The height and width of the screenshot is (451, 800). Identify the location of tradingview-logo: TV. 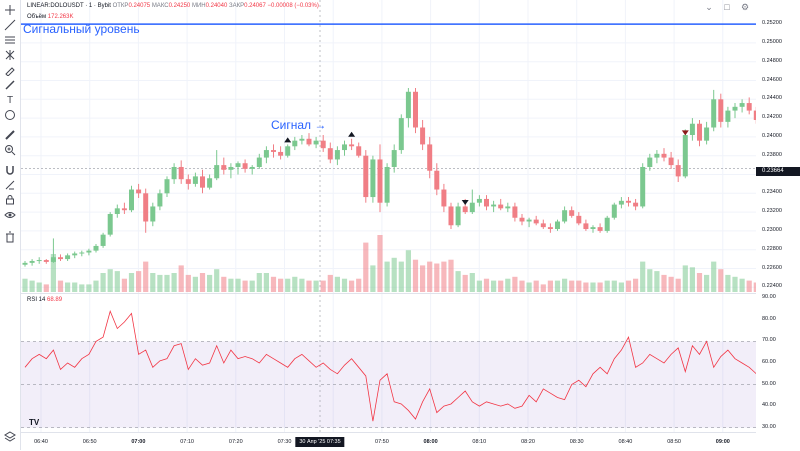
(34, 422).